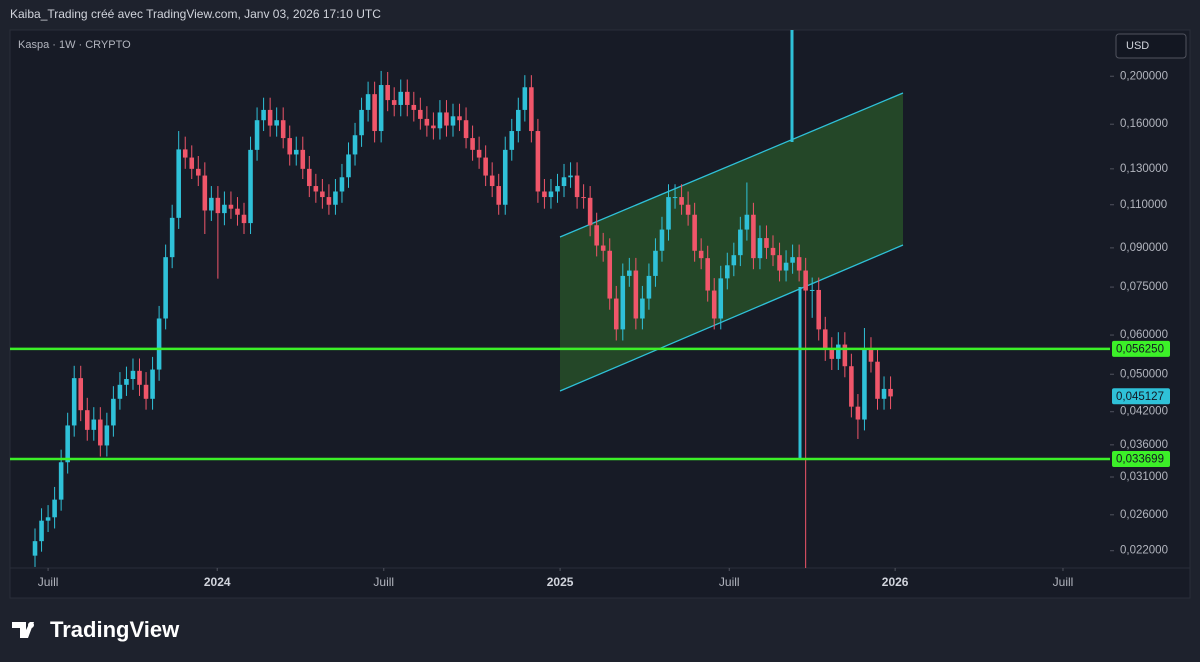 The image size is (1200, 662). Describe the element at coordinates (115, 629) in the screenshot. I see `brand: TradingView` at that location.